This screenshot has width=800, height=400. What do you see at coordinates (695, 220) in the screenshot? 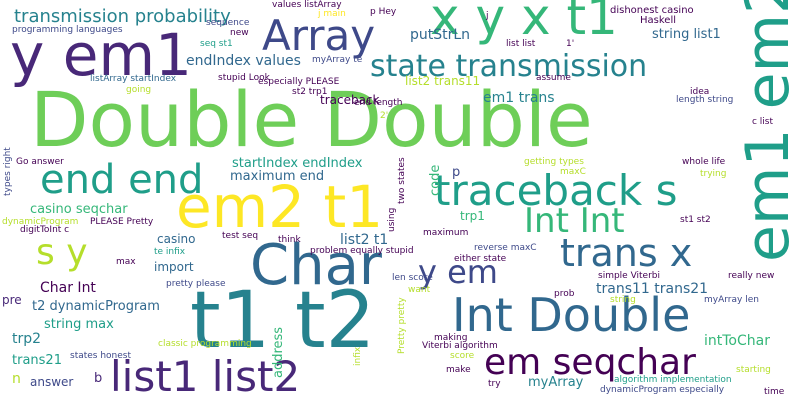
I see `word-st1-st2: st1 st2` at bounding box center [695, 220].